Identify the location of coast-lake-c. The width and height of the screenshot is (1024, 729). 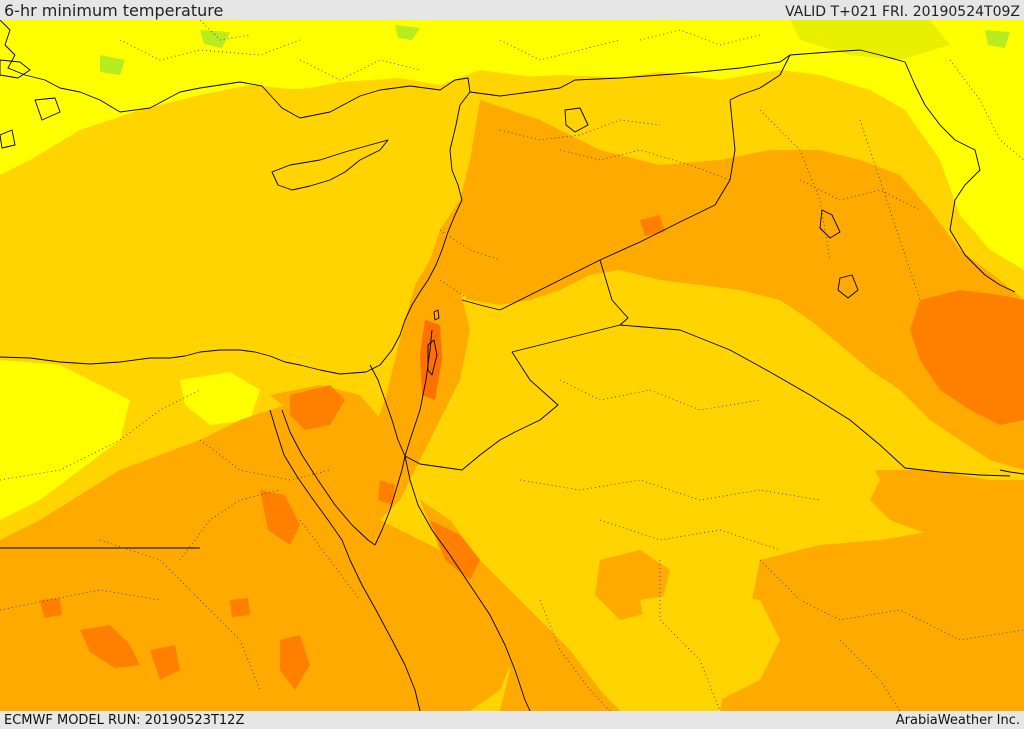
(576, 120).